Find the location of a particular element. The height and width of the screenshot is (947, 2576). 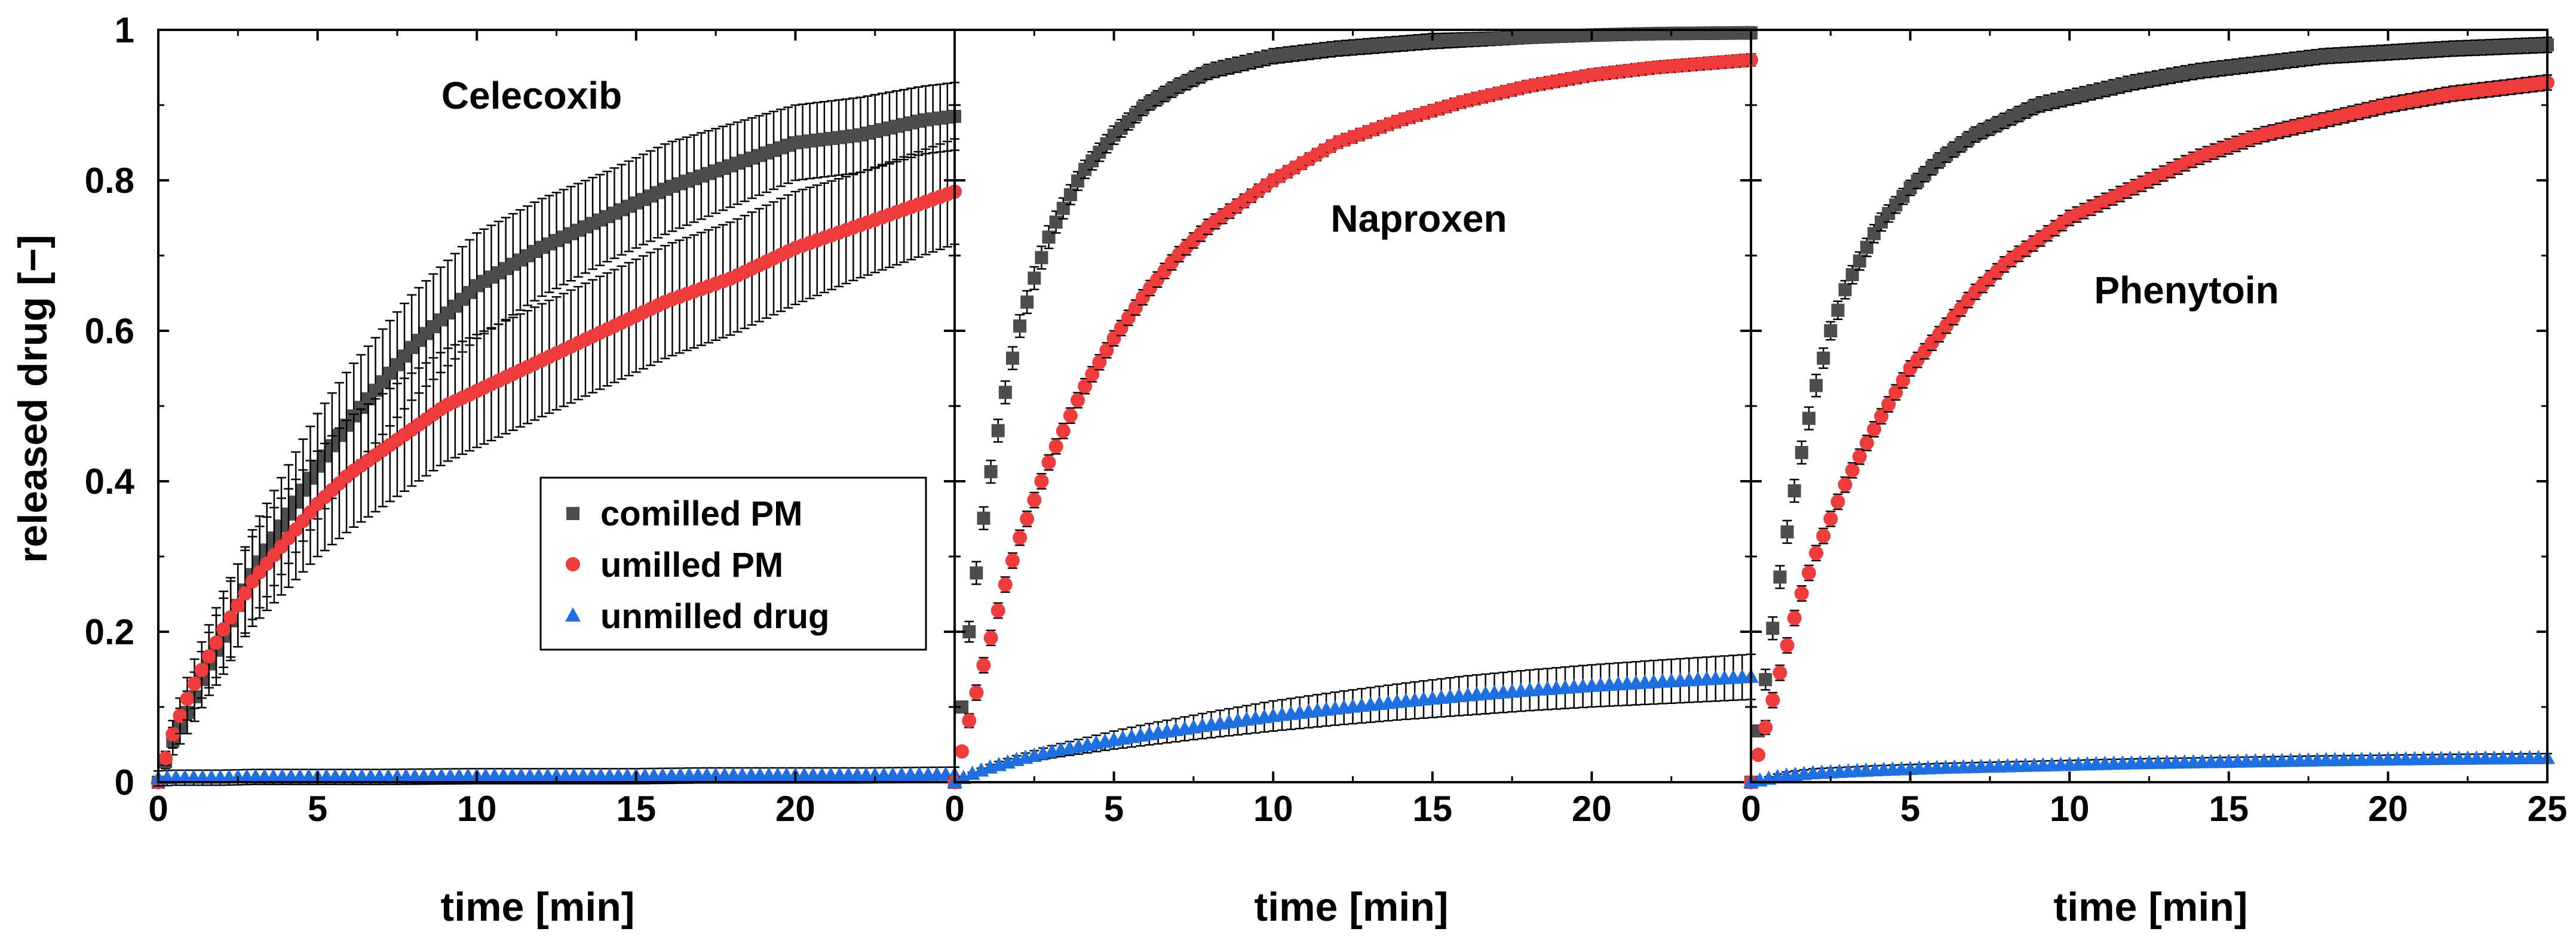

x-axis-title-celecoxib: time [min] is located at coordinates (538, 907).